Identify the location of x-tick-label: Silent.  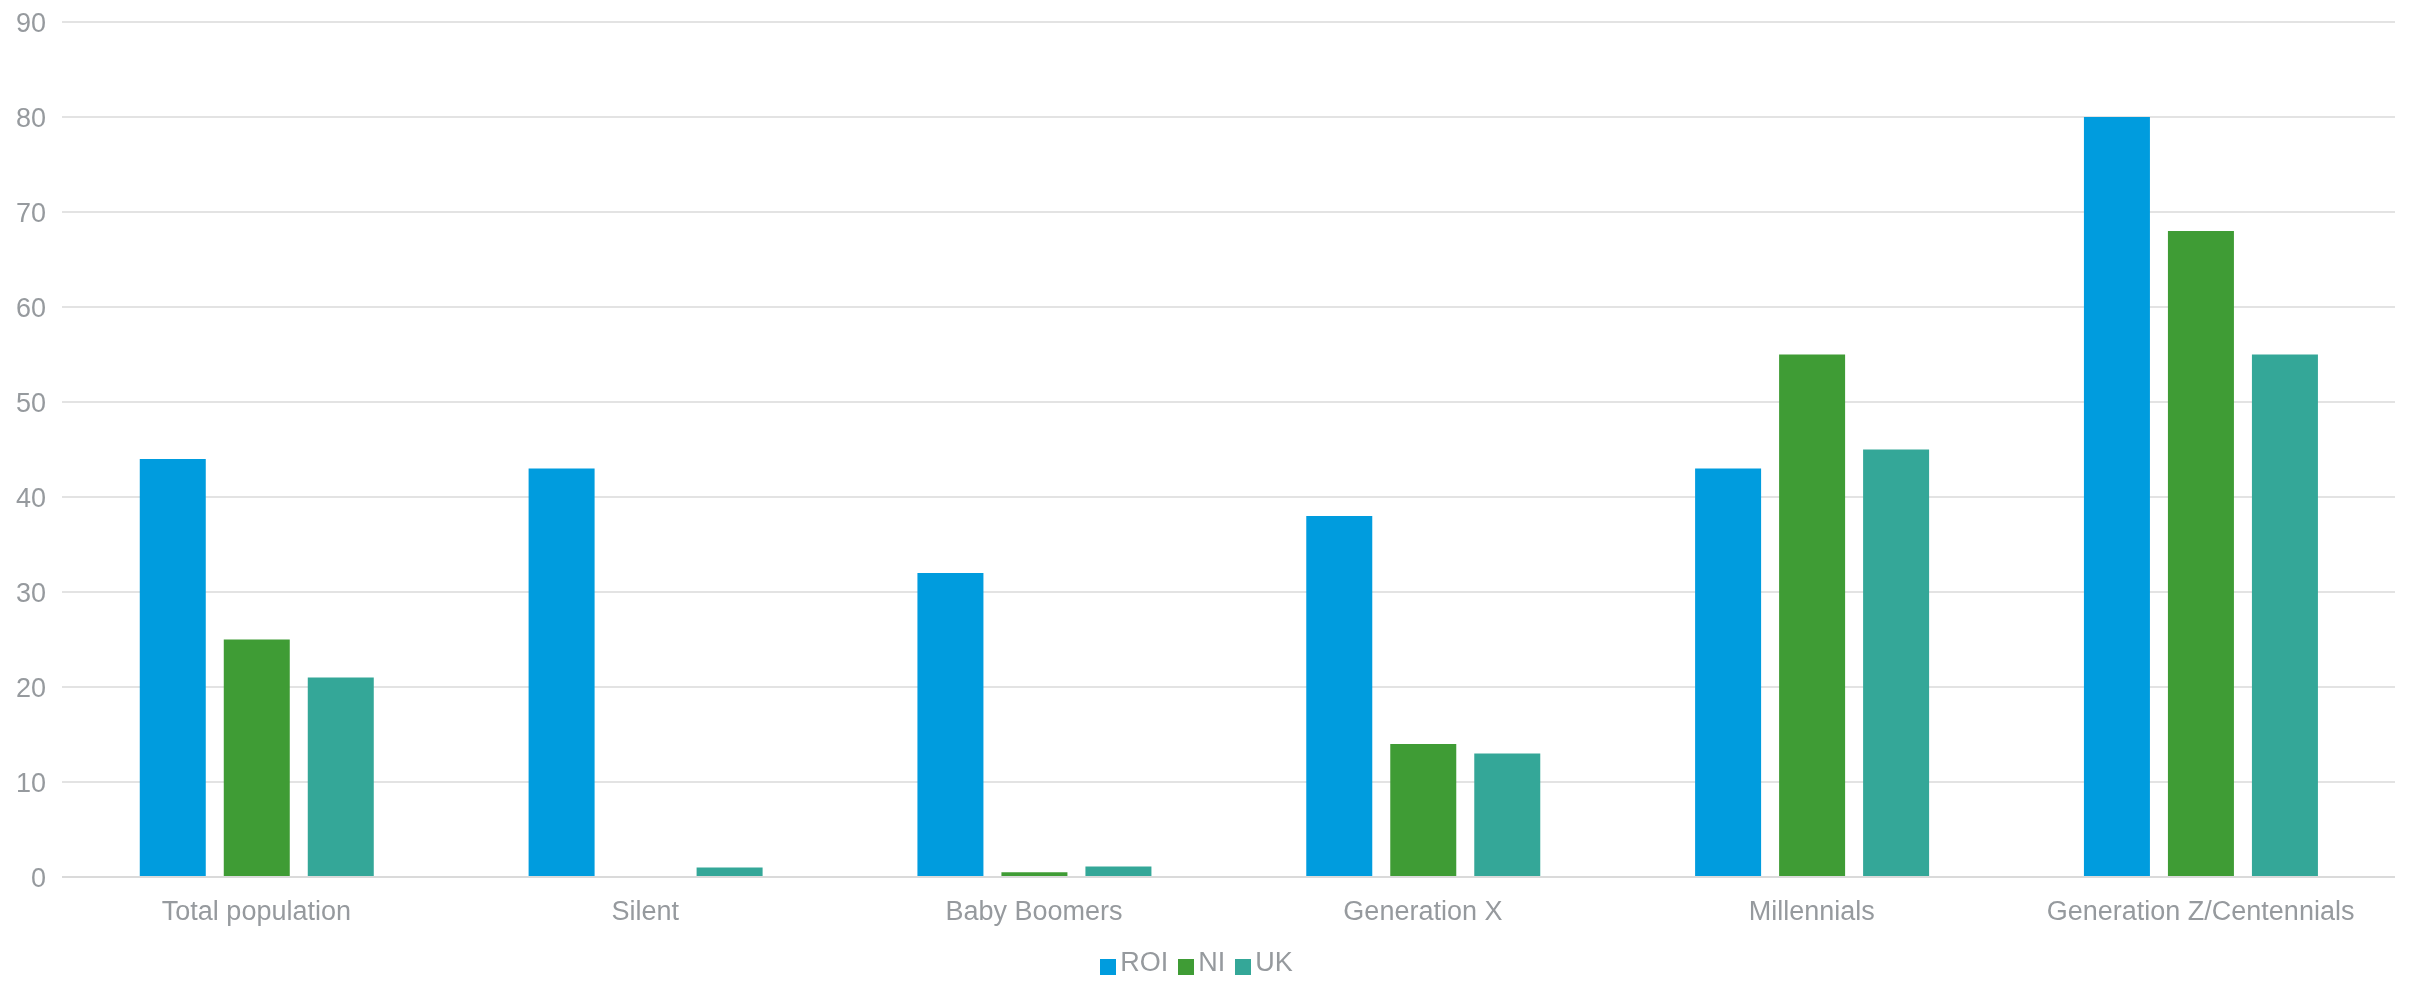
(645, 911).